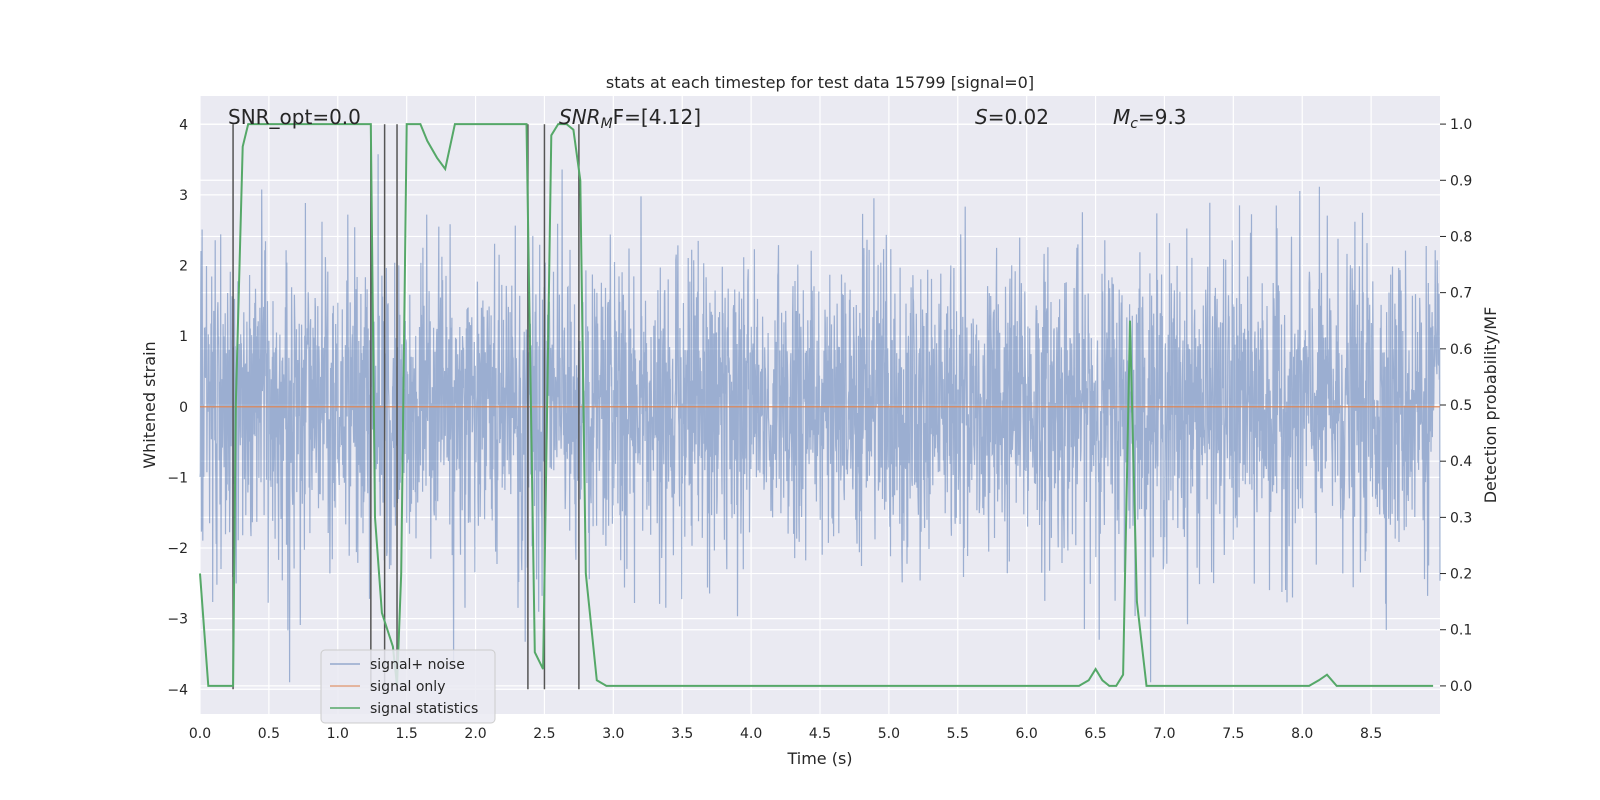  I want to click on x-tick-label: 1.0, so click(338, 734).